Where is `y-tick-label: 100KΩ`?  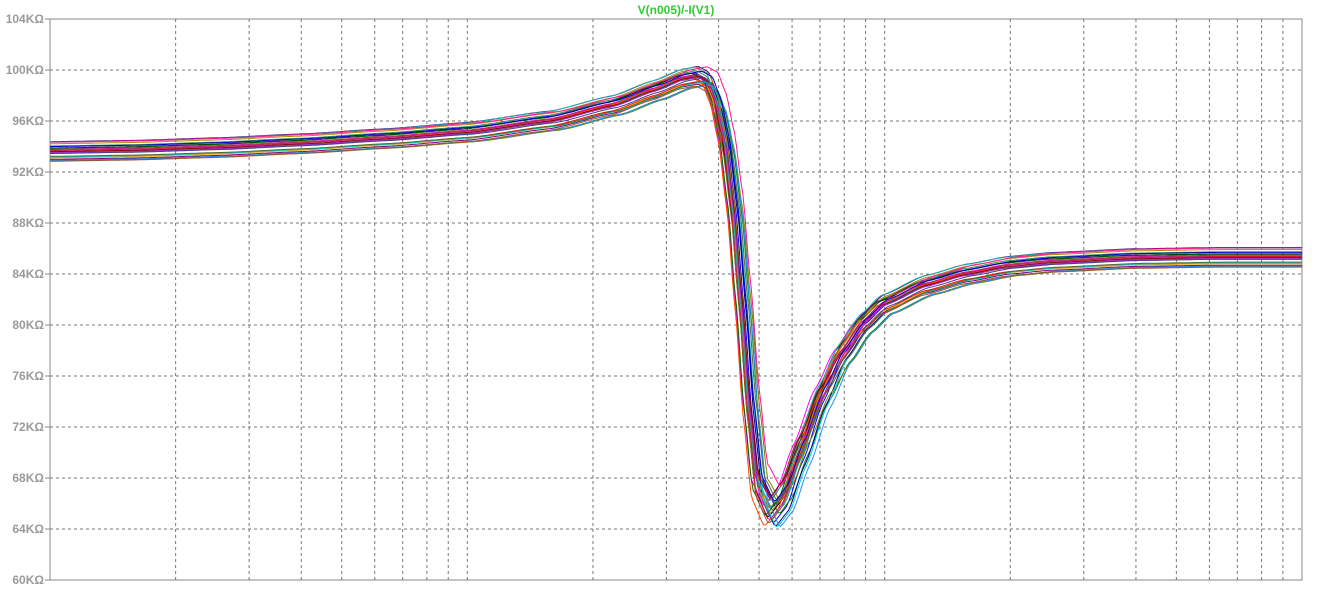
y-tick-label: 100KΩ is located at coordinates (25, 70).